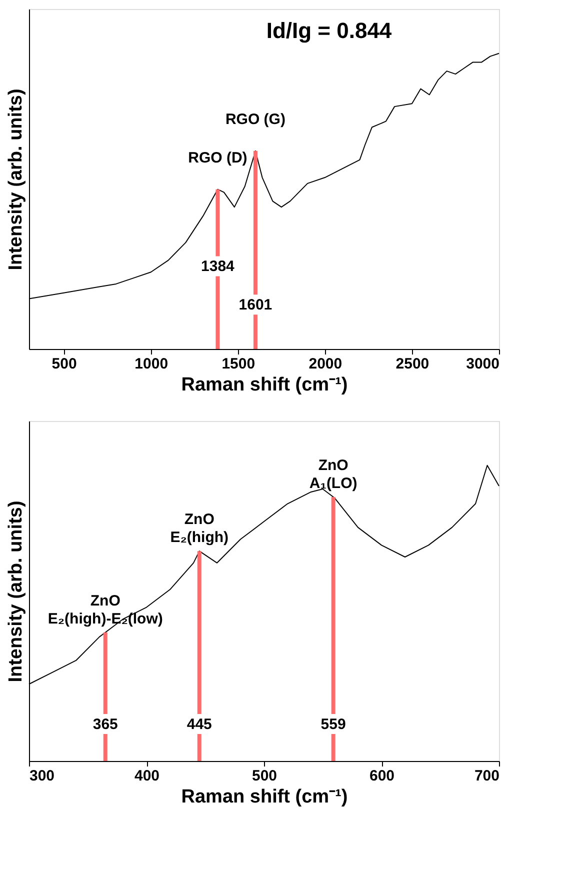 The image size is (563, 877). I want to click on ref-line-label: ZnO A₁(LO), so click(333, 474).